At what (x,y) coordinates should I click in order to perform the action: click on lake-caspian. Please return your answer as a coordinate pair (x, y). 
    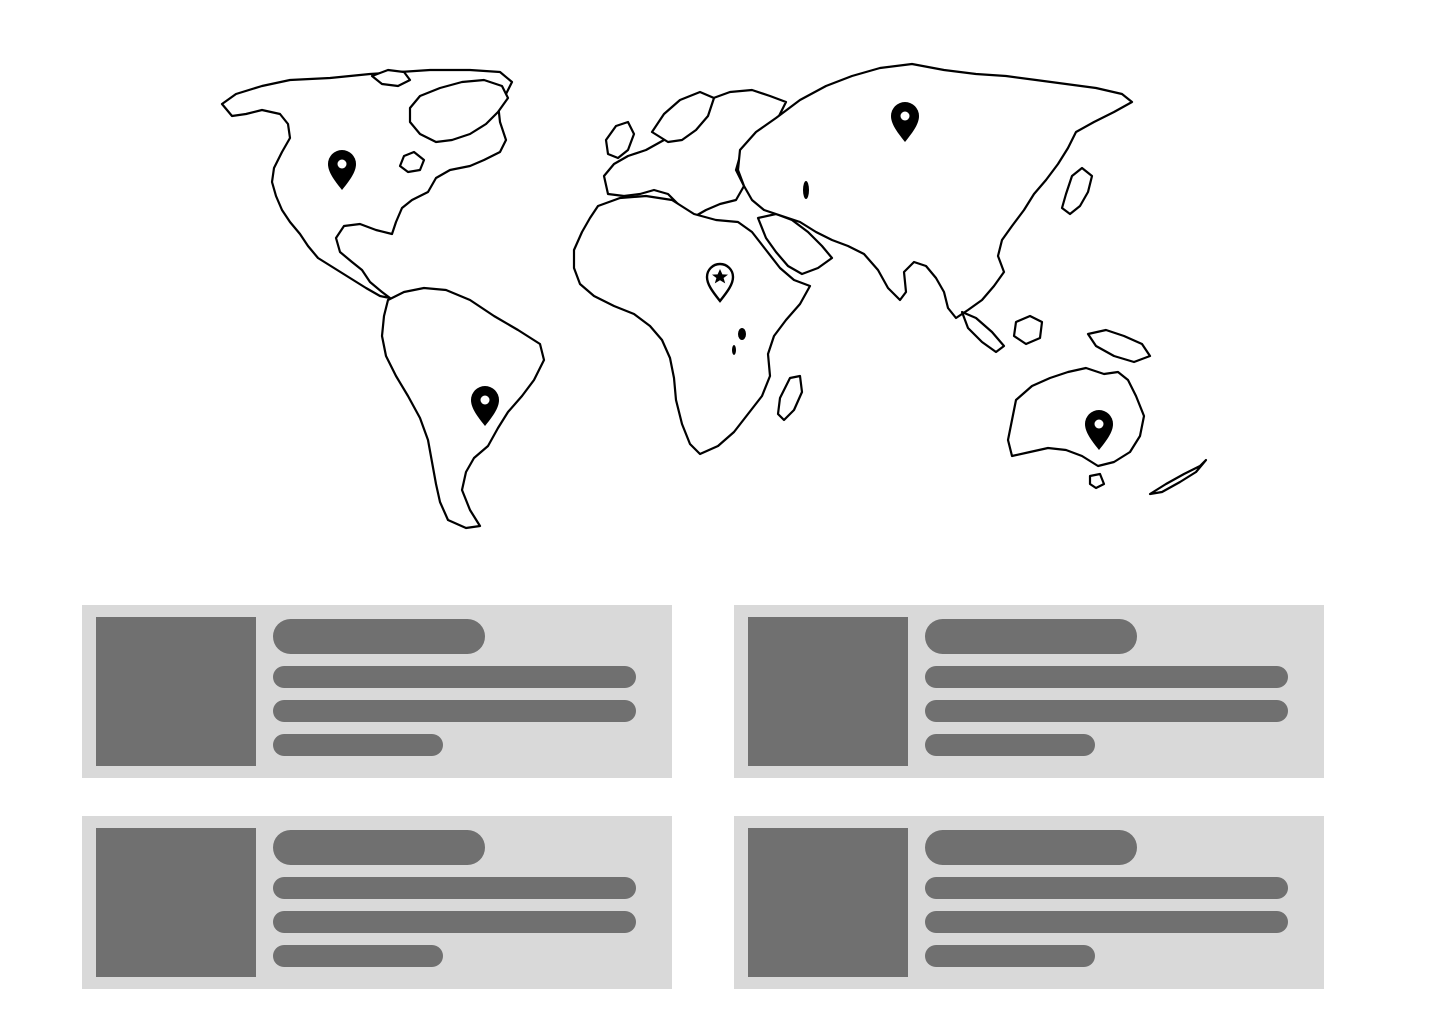
    Looking at the image, I should click on (806, 190).